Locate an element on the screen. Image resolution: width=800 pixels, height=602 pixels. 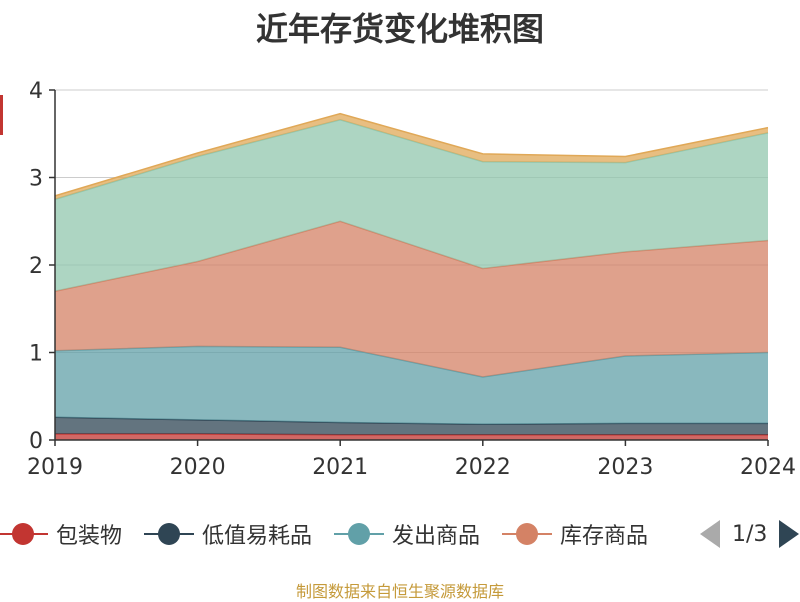
y-tick-label: 4 is located at coordinates (36, 91).